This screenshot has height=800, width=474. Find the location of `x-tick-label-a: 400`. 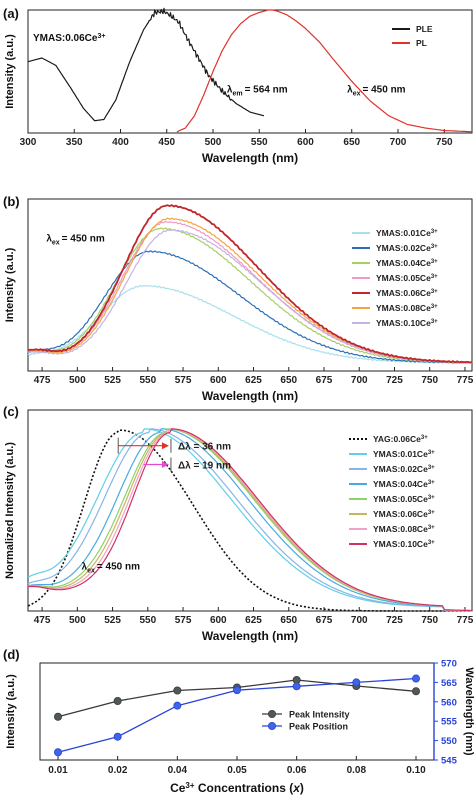

x-tick-label-a: 400 is located at coordinates (120, 142).